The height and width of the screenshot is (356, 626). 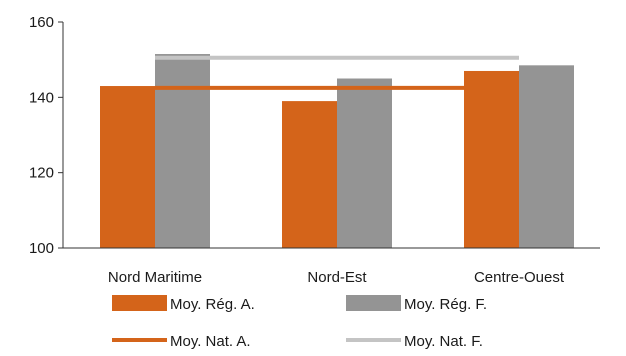 I want to click on legend-item: Moy. Rég. A., so click(x=183, y=304).